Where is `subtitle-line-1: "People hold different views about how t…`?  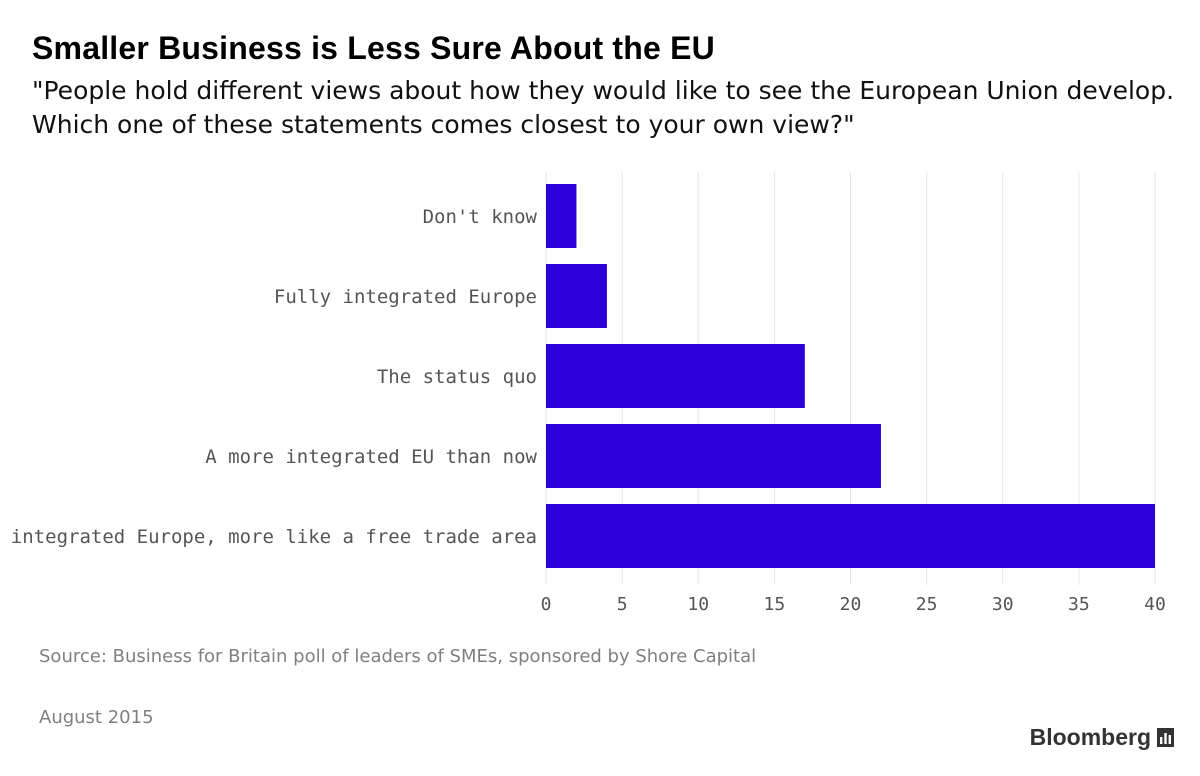 subtitle-line-1: "People hold different views about how t… is located at coordinates (603, 90).